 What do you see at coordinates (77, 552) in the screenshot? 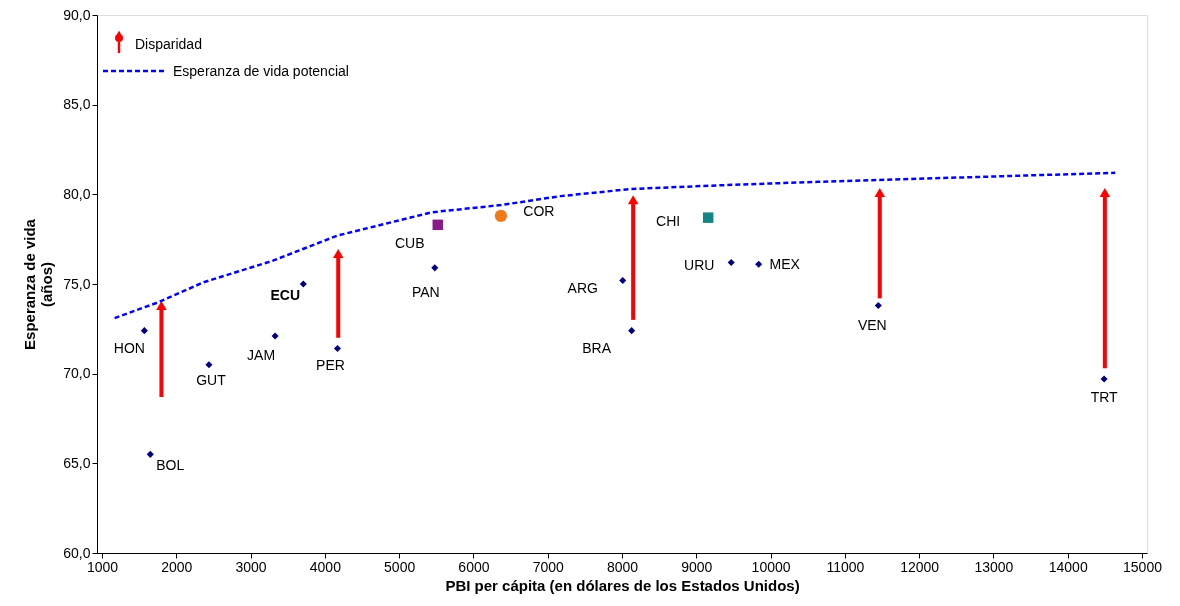
I see `y-tick-label: 60,0` at bounding box center [77, 552].